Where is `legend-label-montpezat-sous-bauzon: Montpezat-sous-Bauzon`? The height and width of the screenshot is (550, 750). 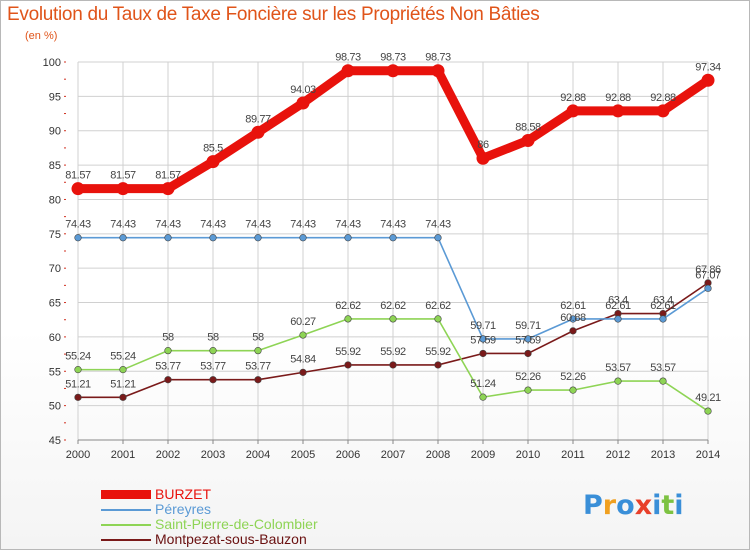 legend-label-montpezat-sous-bauzon: Montpezat-sous-Bauzon is located at coordinates (231, 539).